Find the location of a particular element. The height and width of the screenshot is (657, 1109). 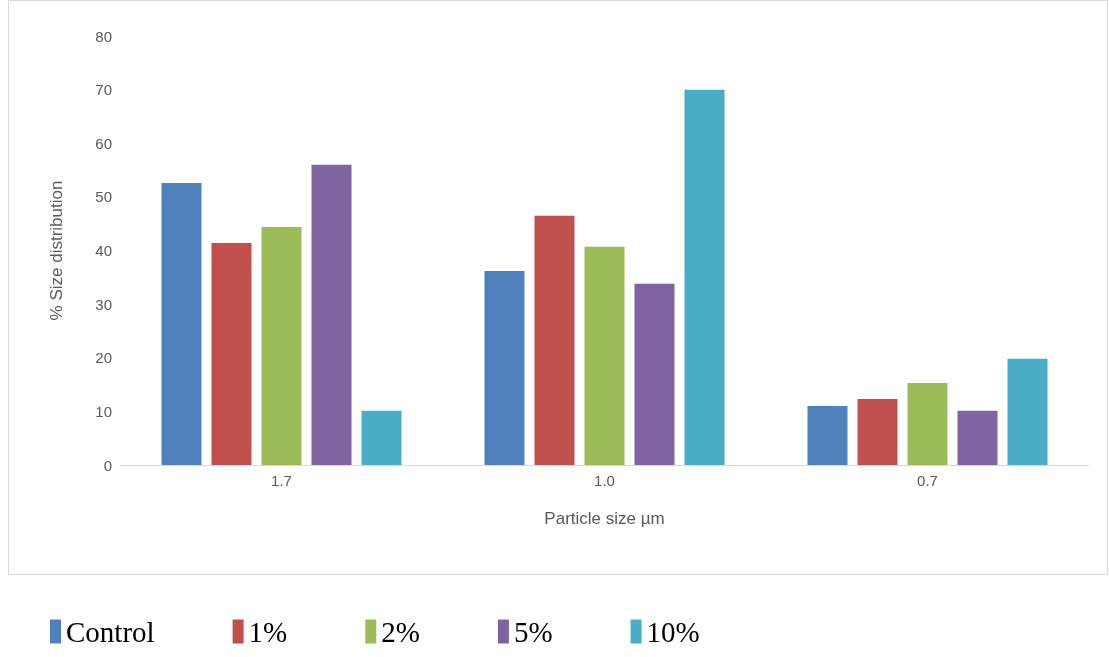

legend-label: 1% is located at coordinates (268, 631).